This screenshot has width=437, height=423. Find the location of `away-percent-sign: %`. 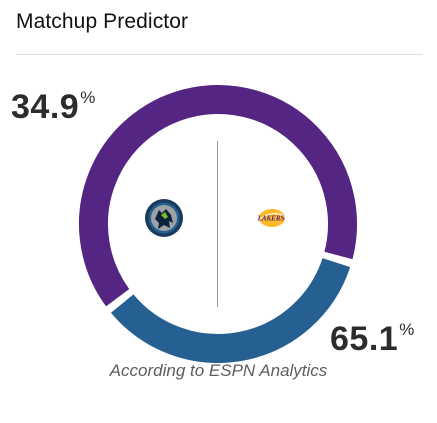

away-percent-sign: % is located at coordinates (88, 97).